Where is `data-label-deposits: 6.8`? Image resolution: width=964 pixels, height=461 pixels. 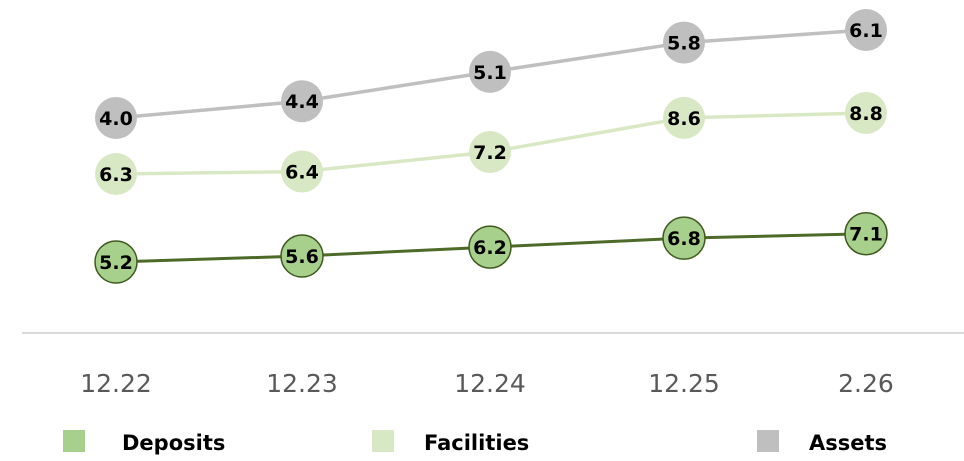 data-label-deposits: 6.8 is located at coordinates (684, 239).